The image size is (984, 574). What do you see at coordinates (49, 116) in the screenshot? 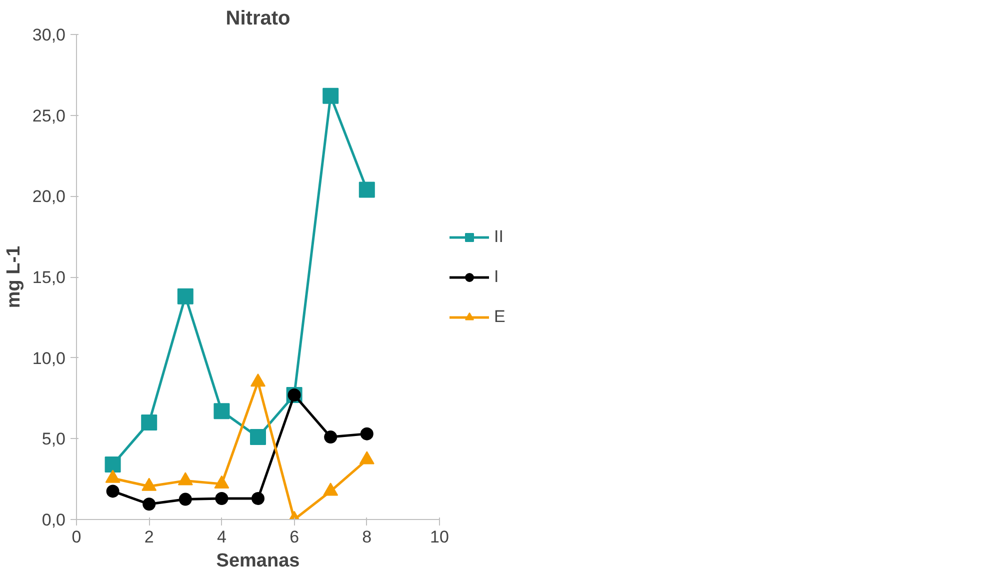
I see `y-tick-label: 25,0` at bounding box center [49, 116].